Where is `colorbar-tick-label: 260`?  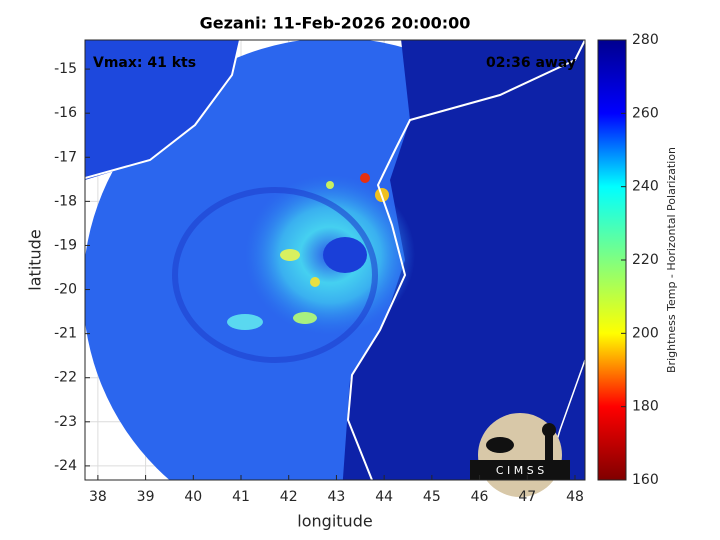
colorbar-tick-label: 260 is located at coordinates (645, 113).